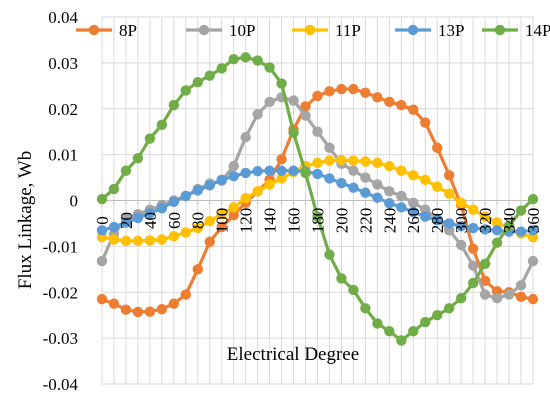 The image size is (550, 406). I want to click on x-tick-label: 100, so click(222, 221).